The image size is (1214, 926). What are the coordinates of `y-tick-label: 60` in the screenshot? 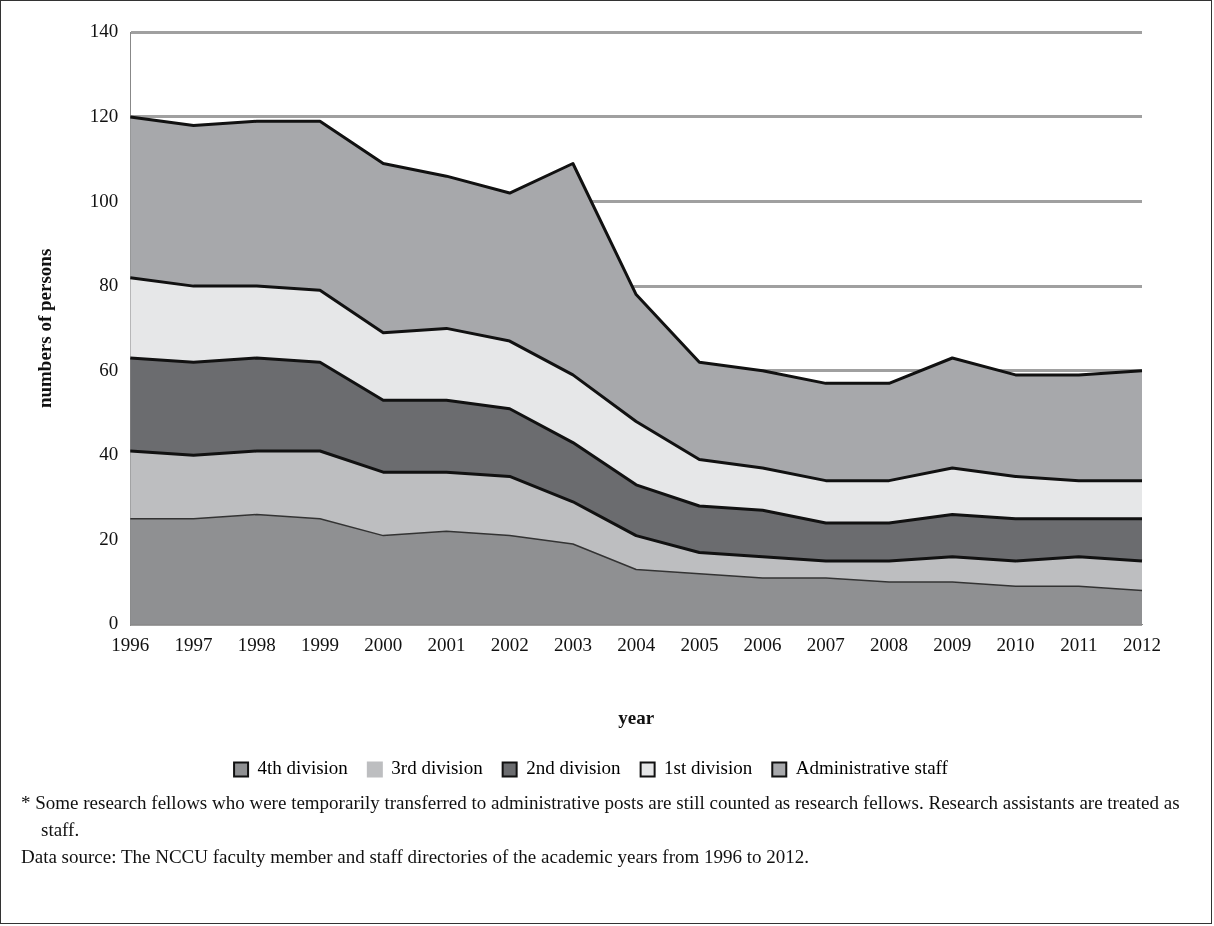 It's located at (109, 369).